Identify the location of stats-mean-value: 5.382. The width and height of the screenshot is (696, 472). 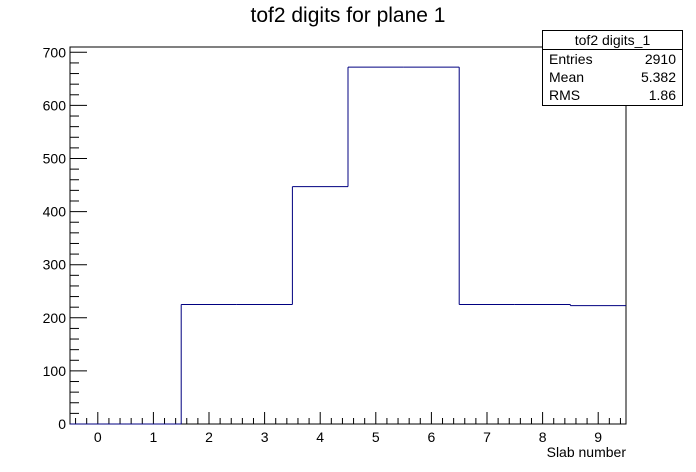
(658, 77).